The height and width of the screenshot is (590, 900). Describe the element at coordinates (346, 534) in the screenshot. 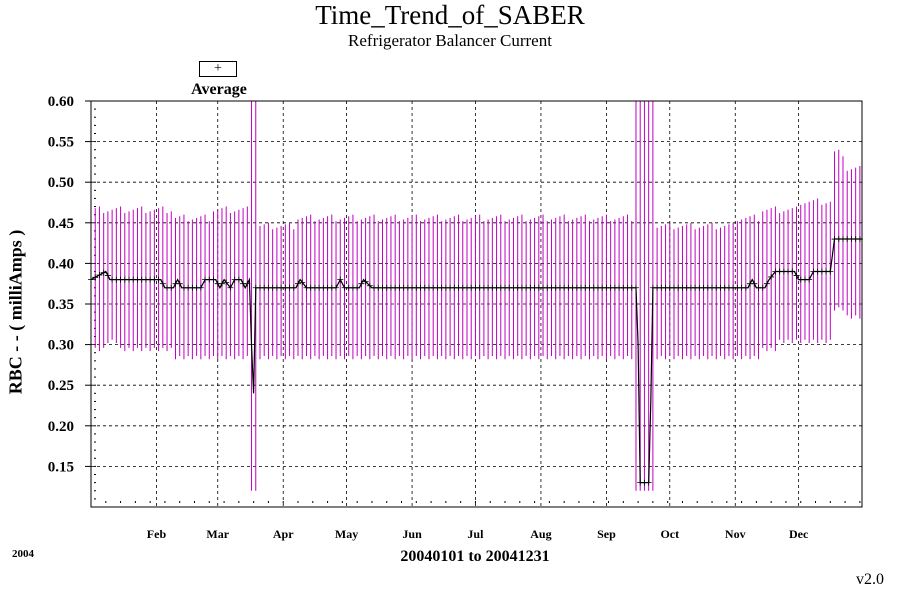

I see `x-tick-label: May` at that location.